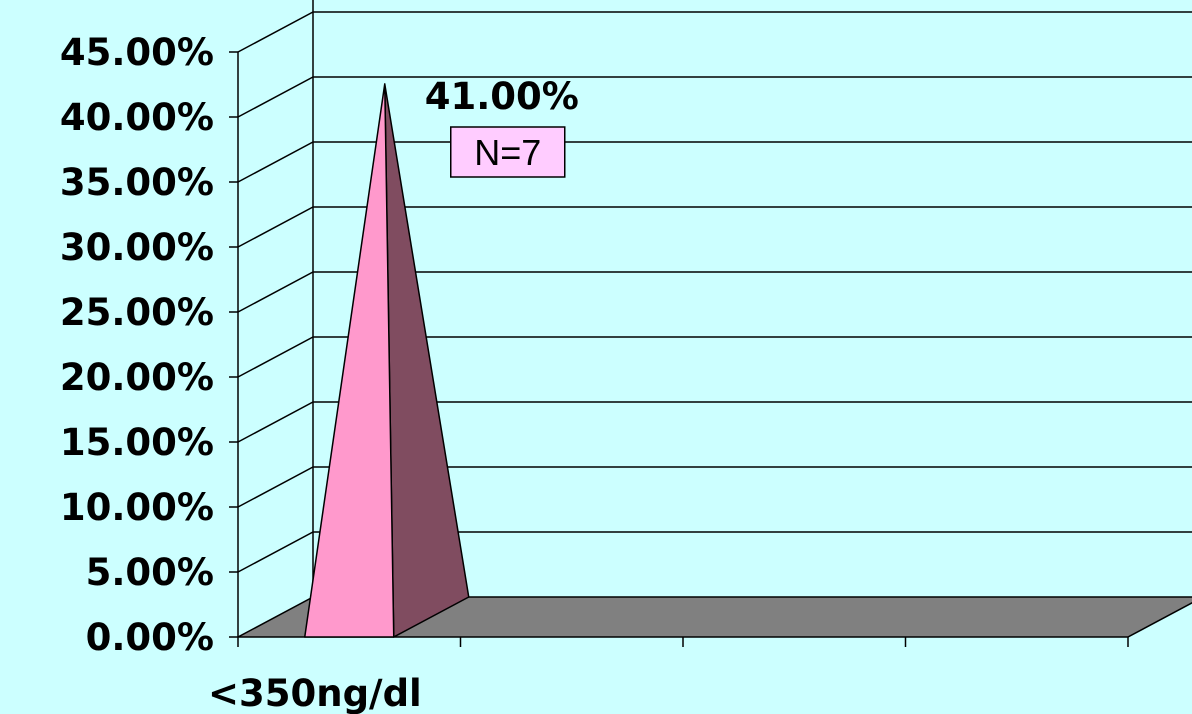 This screenshot has width=1192, height=714. What do you see at coordinates (137, 182) in the screenshot?
I see `y-tick-label: 35.00%` at bounding box center [137, 182].